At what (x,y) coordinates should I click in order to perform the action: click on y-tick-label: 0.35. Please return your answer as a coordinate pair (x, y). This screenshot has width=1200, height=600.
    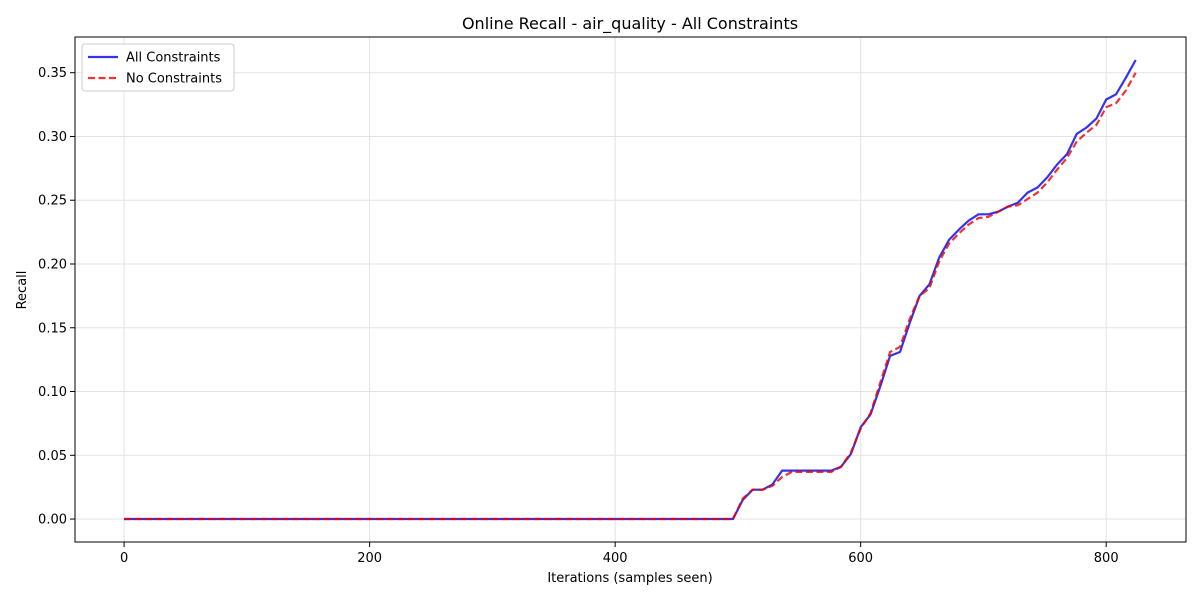
    Looking at the image, I should click on (52, 73).